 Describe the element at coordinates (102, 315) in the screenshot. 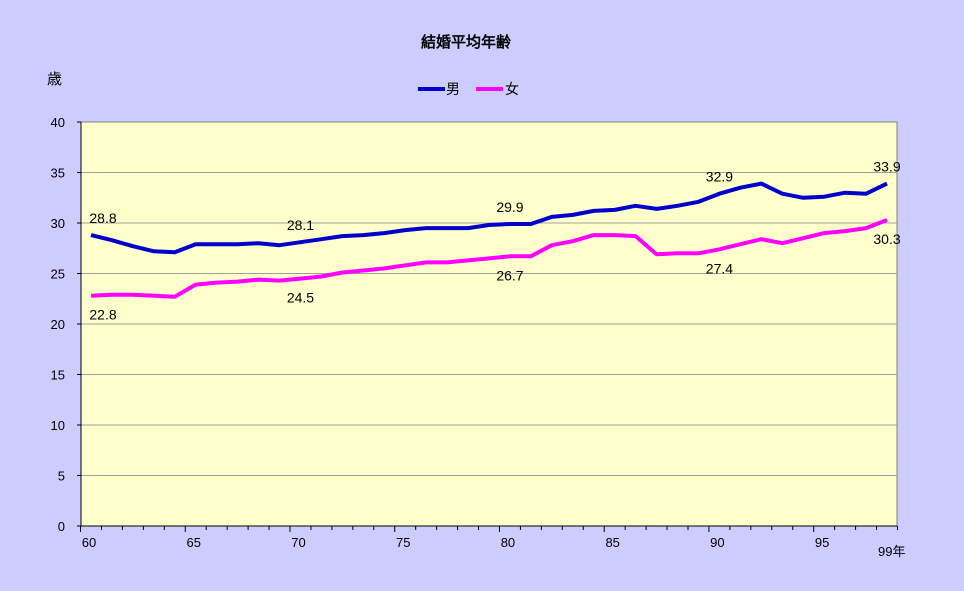

I see `data-label: 22.8` at that location.